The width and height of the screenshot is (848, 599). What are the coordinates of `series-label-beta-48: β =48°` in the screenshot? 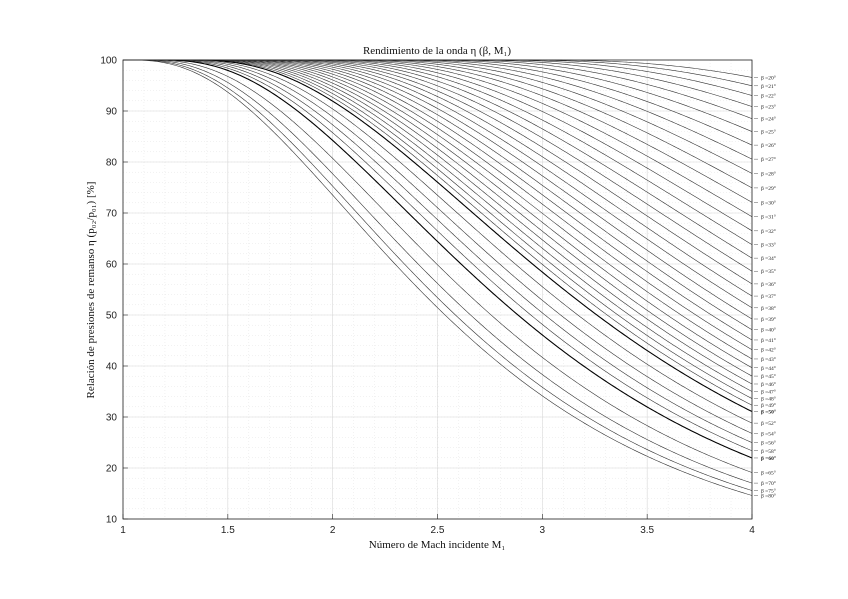 It's located at (768, 399).